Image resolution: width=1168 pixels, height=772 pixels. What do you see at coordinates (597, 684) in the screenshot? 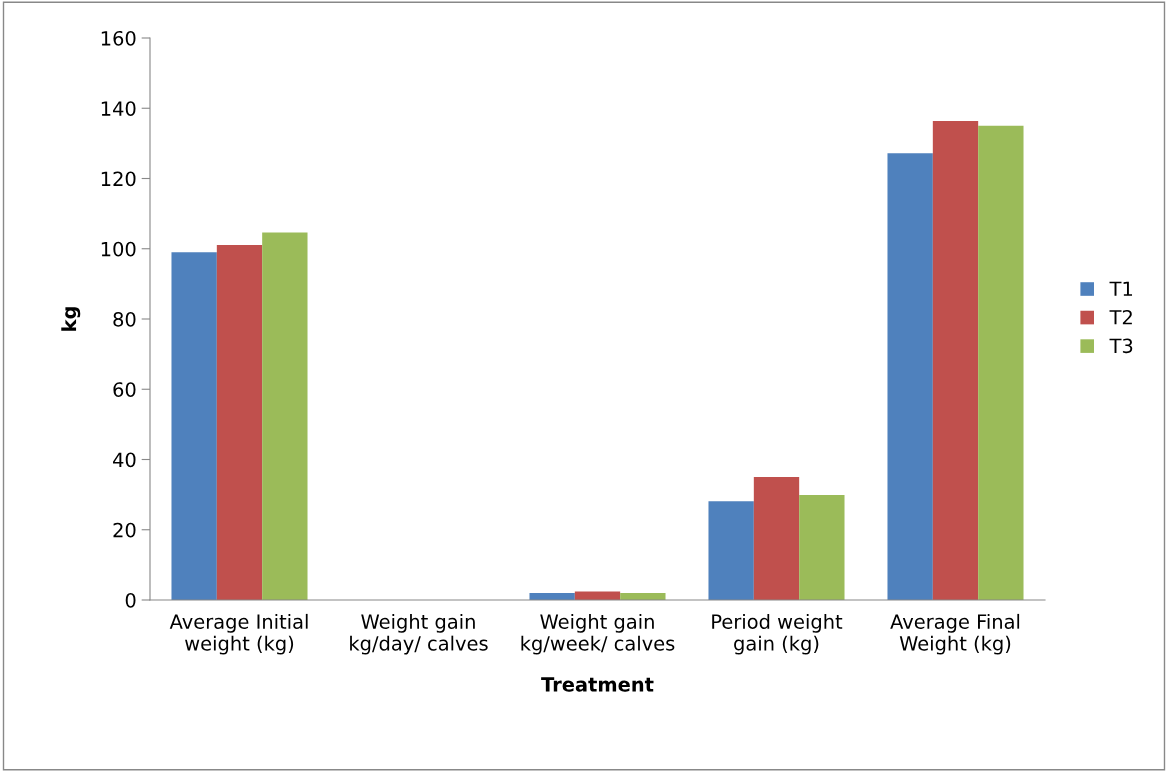
I see `x-axis-title: Treatment` at bounding box center [597, 684].